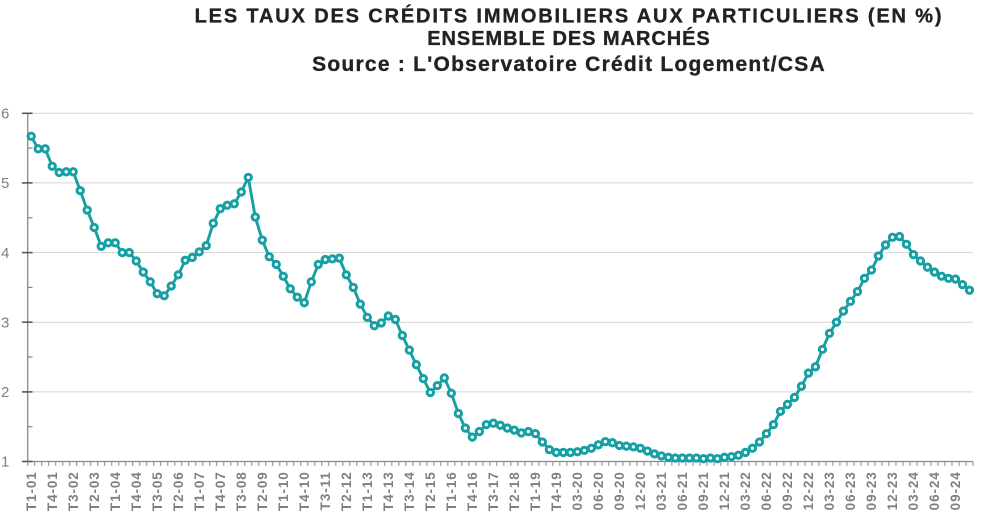  I want to click on svg-text: T3-14, so click(409, 491).